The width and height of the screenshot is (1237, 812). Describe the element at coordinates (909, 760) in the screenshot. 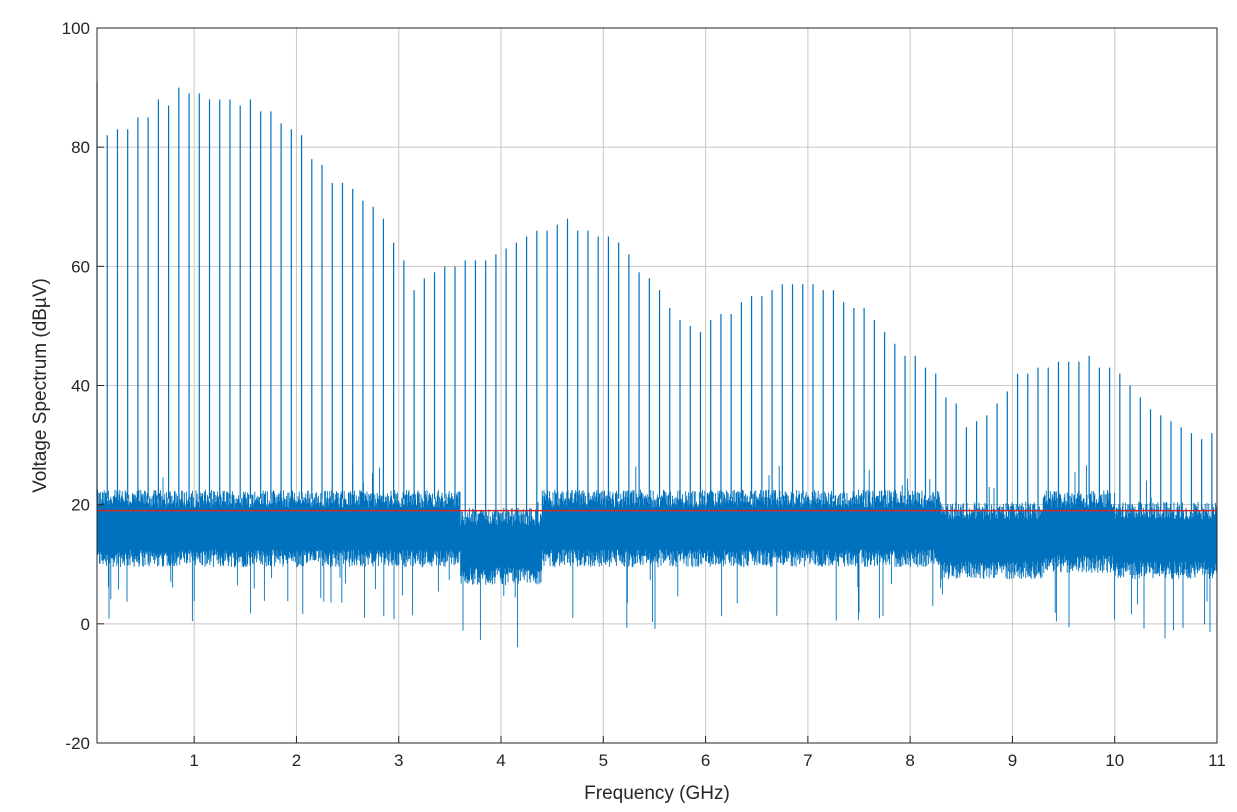

I see `x-tick-label: 8` at that location.